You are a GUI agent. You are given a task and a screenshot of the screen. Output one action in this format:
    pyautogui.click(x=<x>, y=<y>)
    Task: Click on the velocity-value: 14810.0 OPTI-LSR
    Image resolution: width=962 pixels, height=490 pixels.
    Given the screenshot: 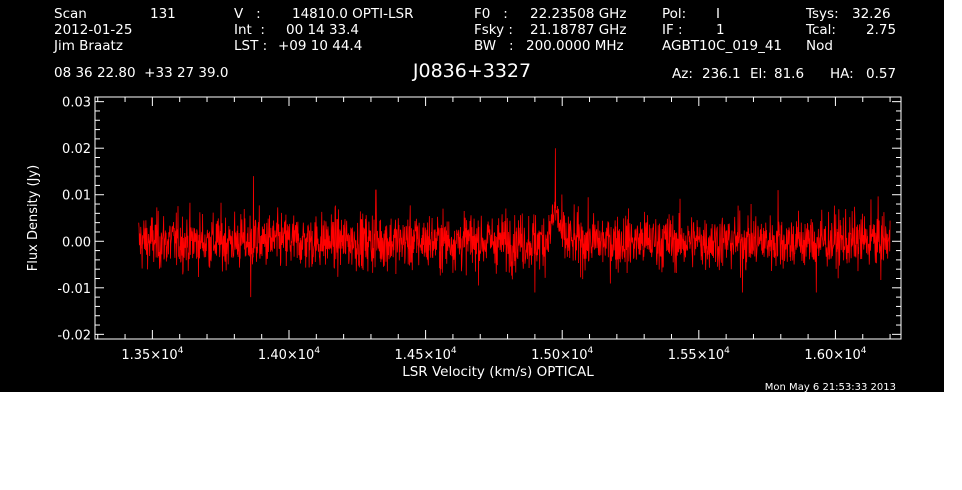 What is the action you would take?
    pyautogui.click(x=353, y=14)
    